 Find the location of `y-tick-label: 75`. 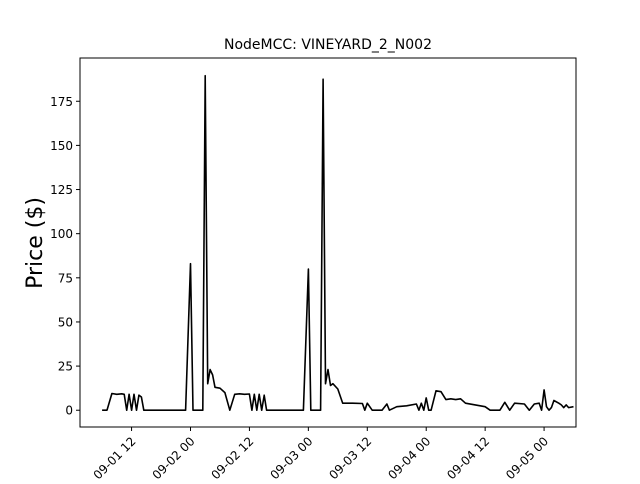

y-tick-label: 75 is located at coordinates (65, 278).